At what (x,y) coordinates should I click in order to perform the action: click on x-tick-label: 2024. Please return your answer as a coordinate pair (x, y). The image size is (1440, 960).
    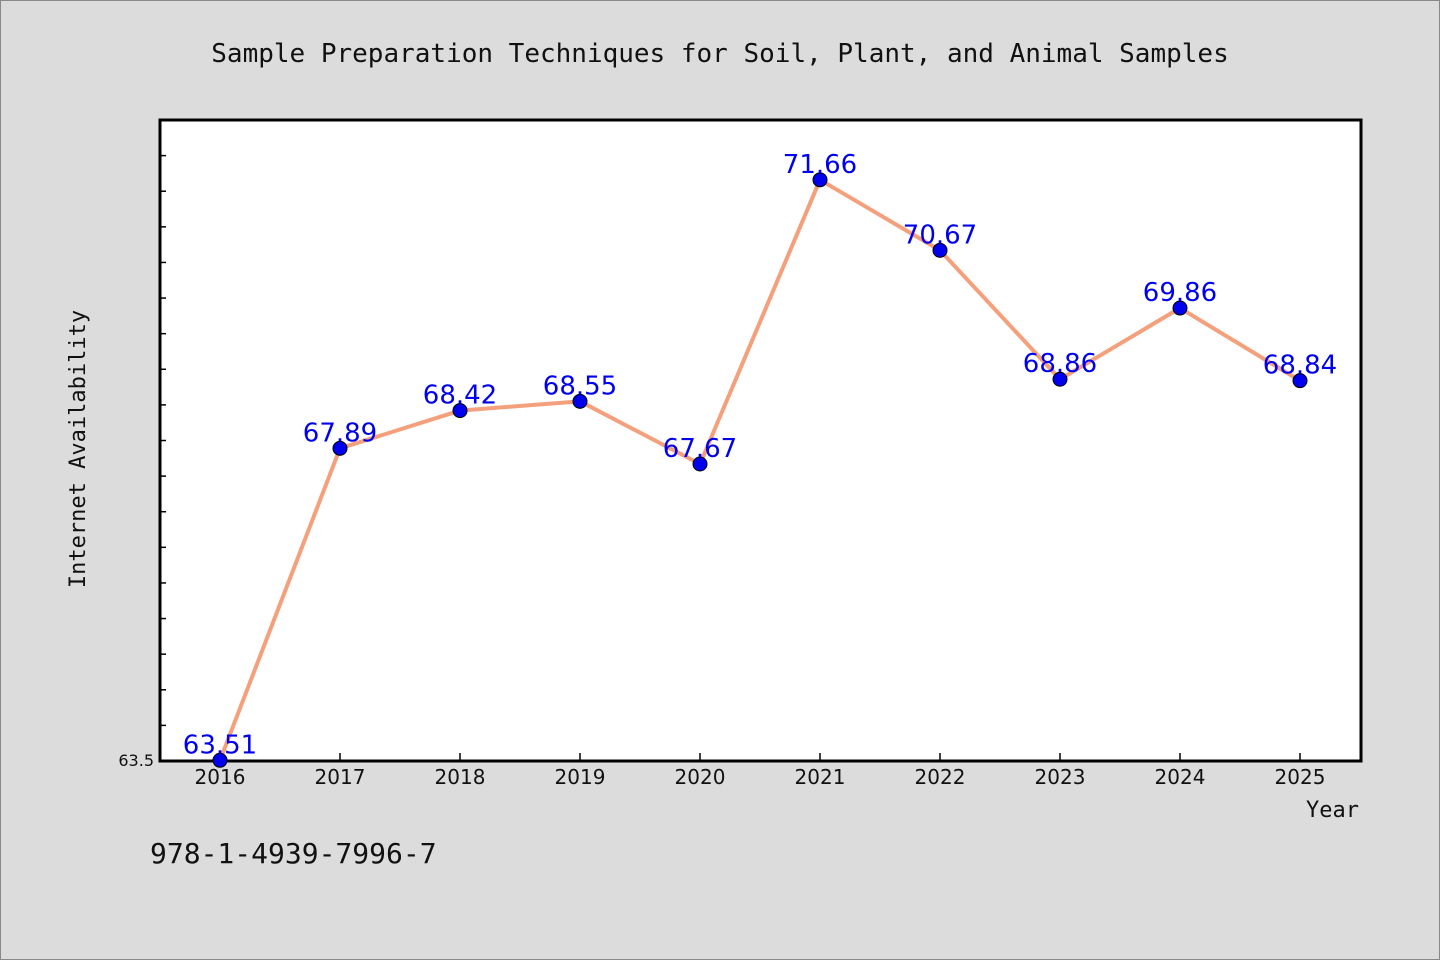
    Looking at the image, I should click on (1180, 777).